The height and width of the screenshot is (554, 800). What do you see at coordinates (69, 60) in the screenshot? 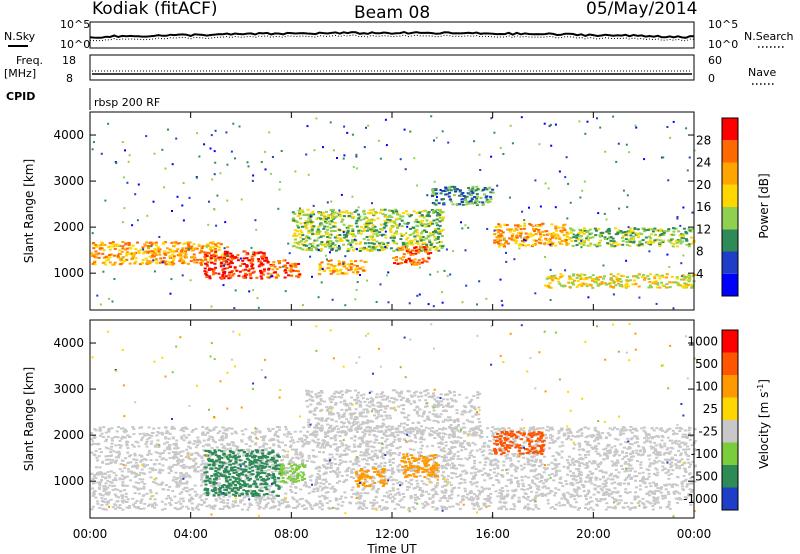
I see `freq-left-tick-high: 18` at bounding box center [69, 60].